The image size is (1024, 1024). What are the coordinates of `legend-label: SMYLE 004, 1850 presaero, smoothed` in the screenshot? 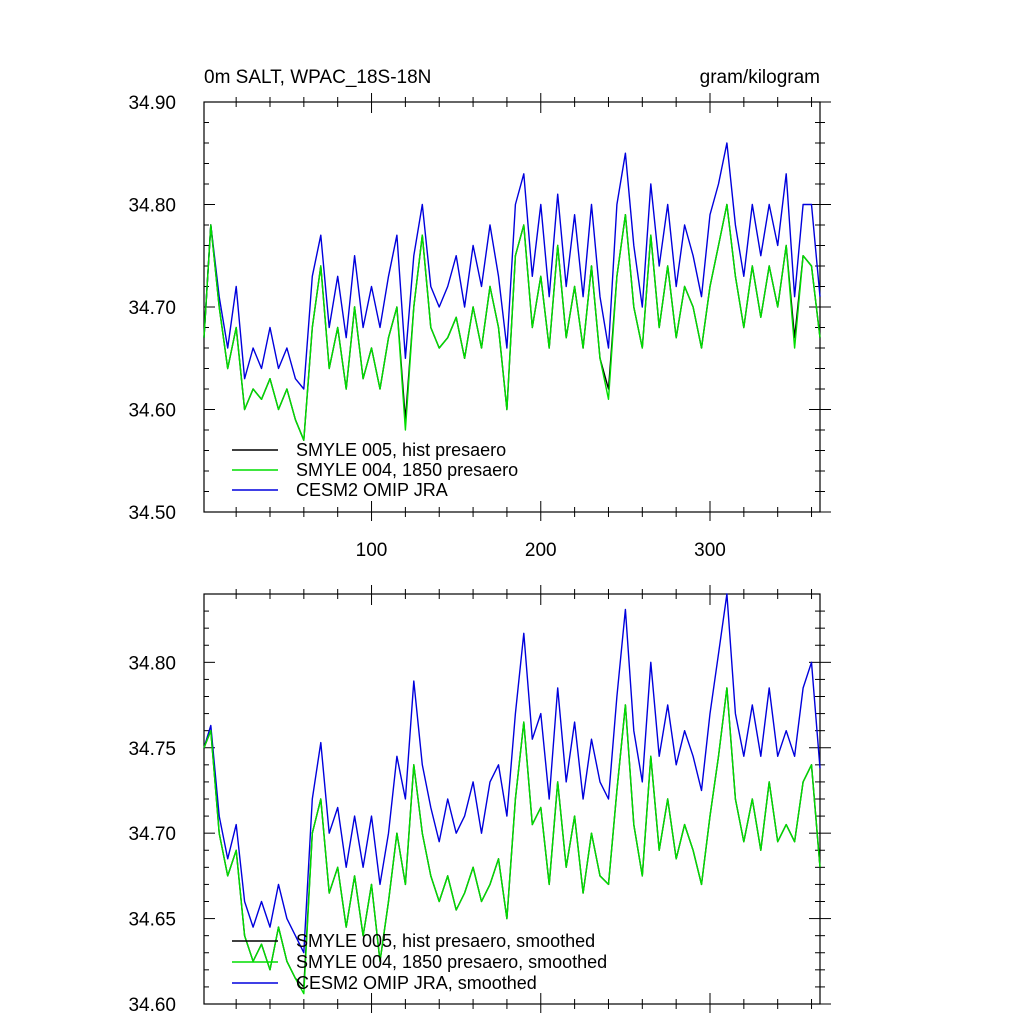 It's located at (451, 962).